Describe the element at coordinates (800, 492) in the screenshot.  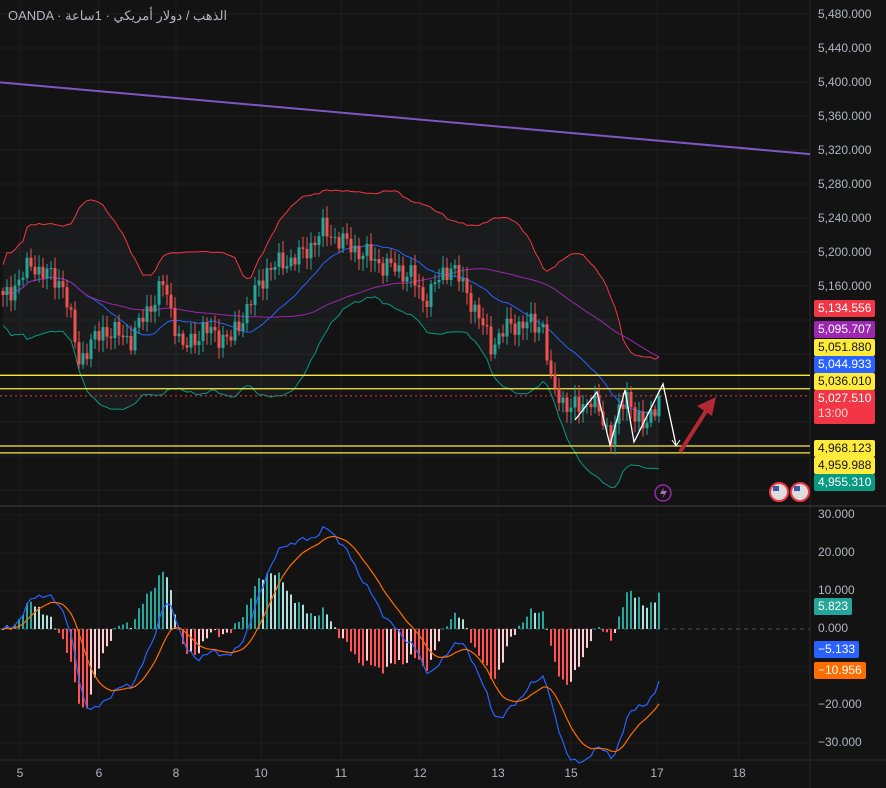
I see `us-flag-icon` at that location.